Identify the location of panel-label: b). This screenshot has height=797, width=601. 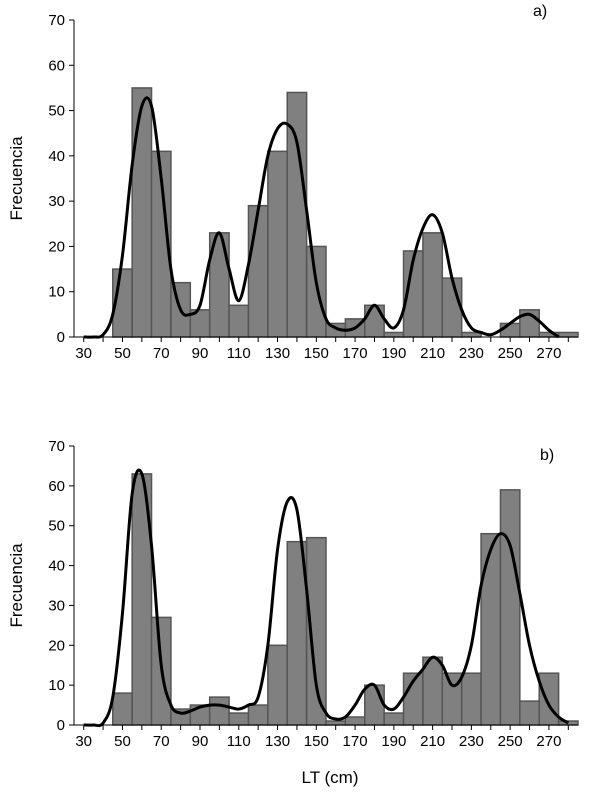
(547, 455).